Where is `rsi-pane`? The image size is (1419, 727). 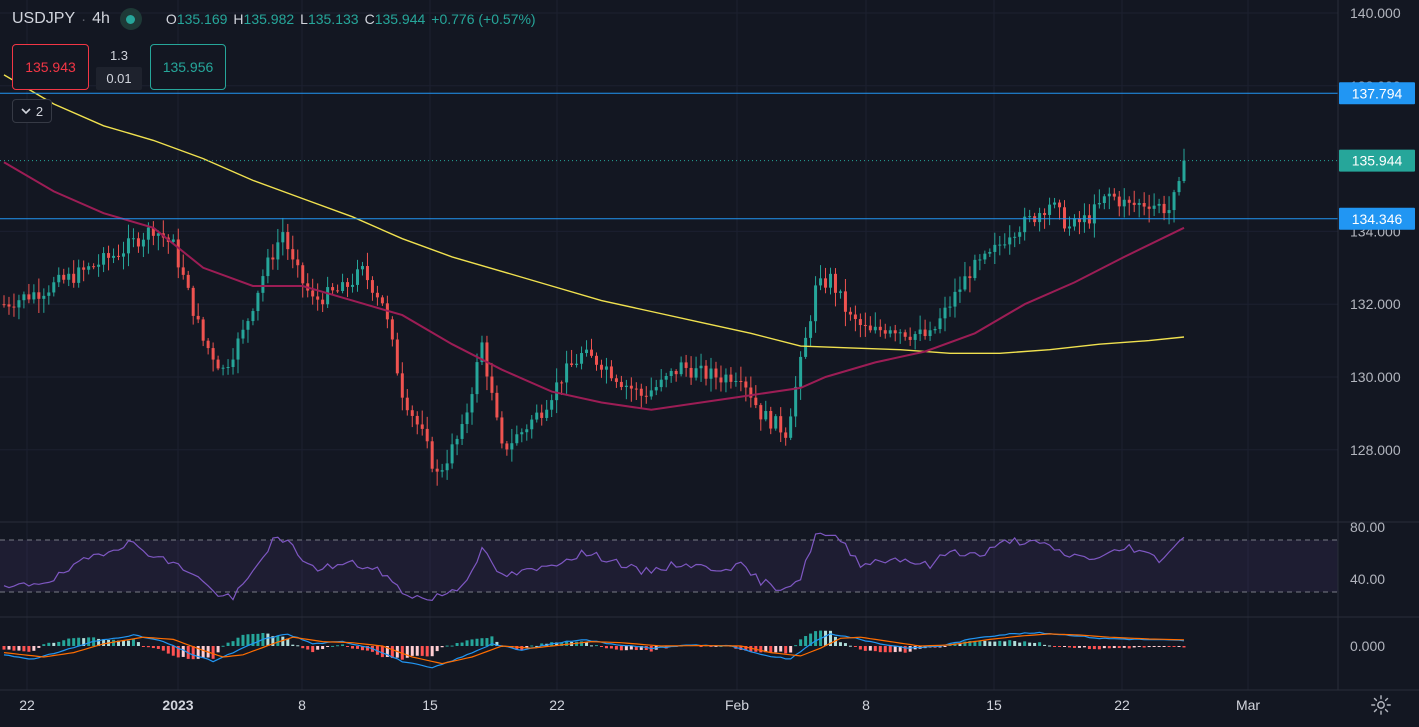
rsi-pane is located at coordinates (669, 567).